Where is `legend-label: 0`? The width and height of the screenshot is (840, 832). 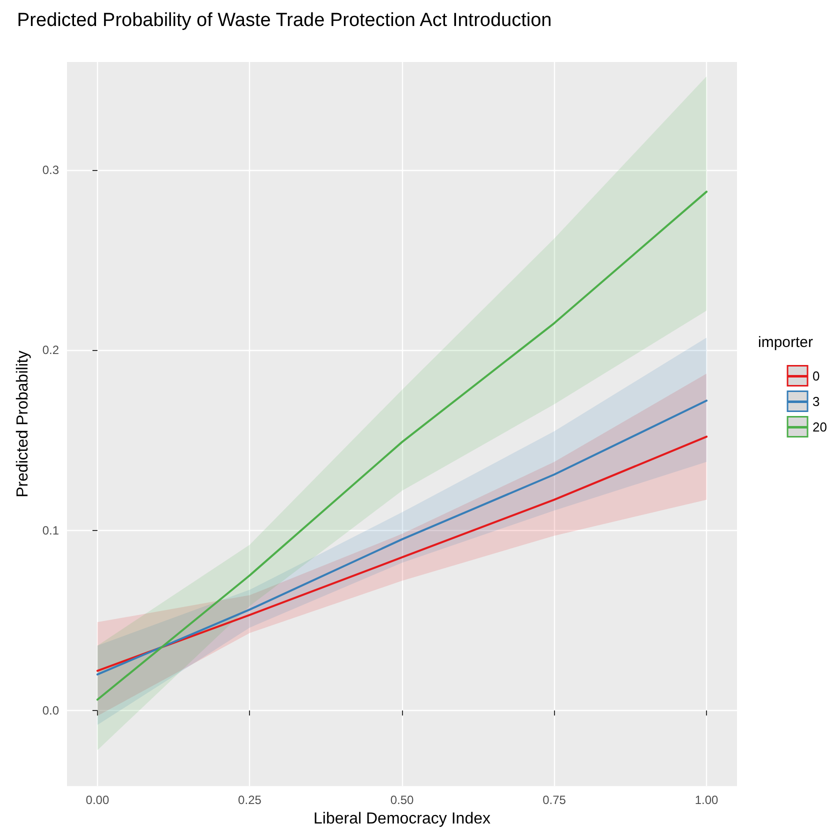
legend-label: 0 is located at coordinates (816, 376).